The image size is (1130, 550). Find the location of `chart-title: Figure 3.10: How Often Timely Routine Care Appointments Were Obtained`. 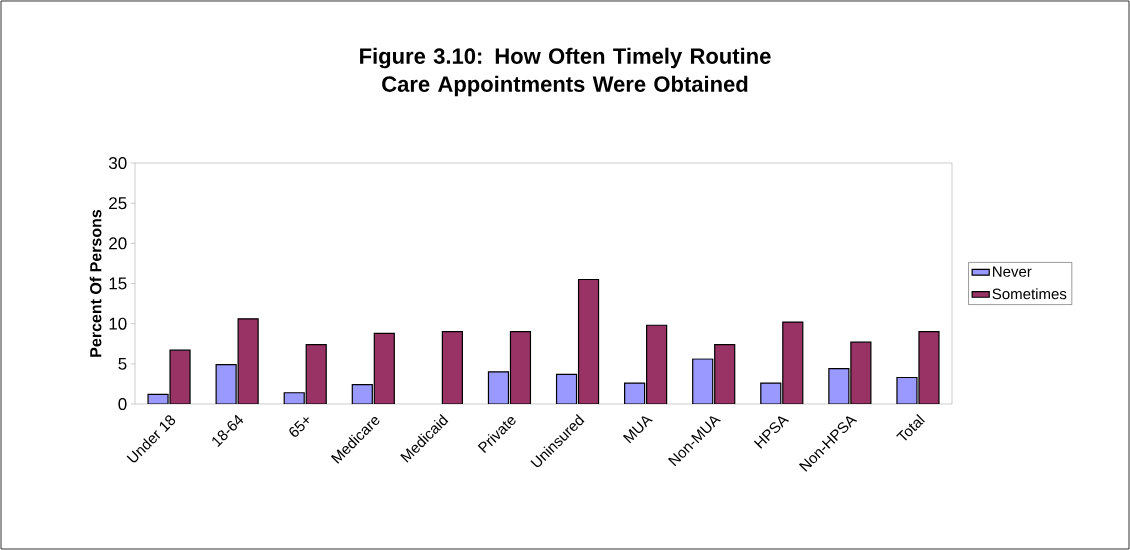

chart-title: Figure 3.10: How Often Timely Routine Care Appointments Were Obtained is located at coordinates (565, 72).